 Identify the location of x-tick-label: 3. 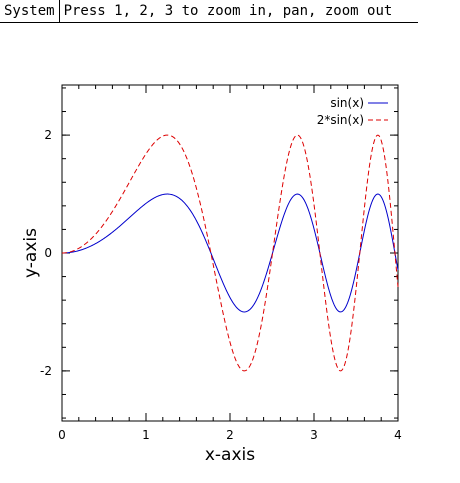
(314, 435).